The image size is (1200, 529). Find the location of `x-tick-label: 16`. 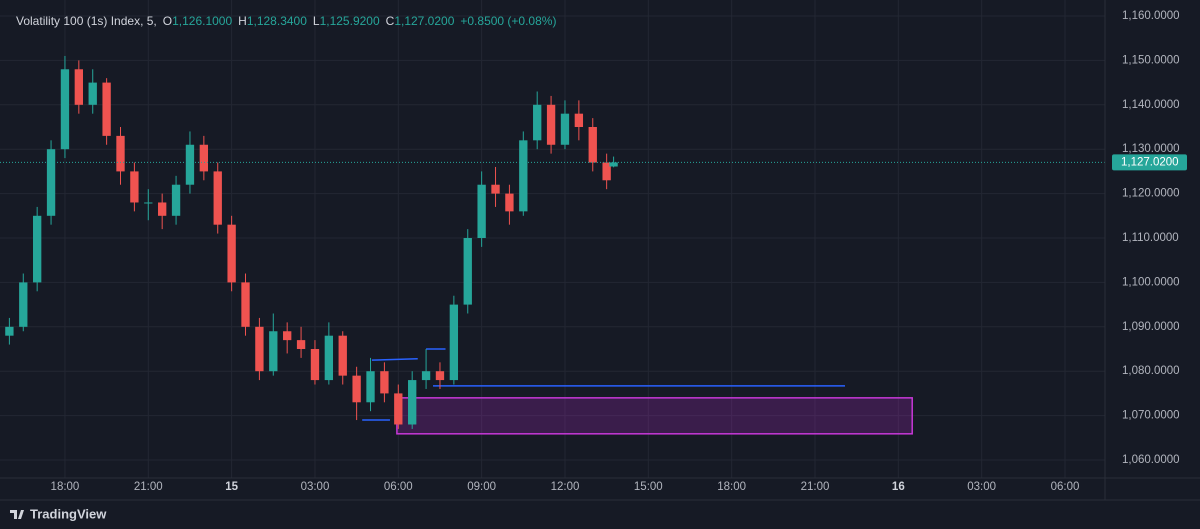

x-tick-label: 16 is located at coordinates (898, 487).